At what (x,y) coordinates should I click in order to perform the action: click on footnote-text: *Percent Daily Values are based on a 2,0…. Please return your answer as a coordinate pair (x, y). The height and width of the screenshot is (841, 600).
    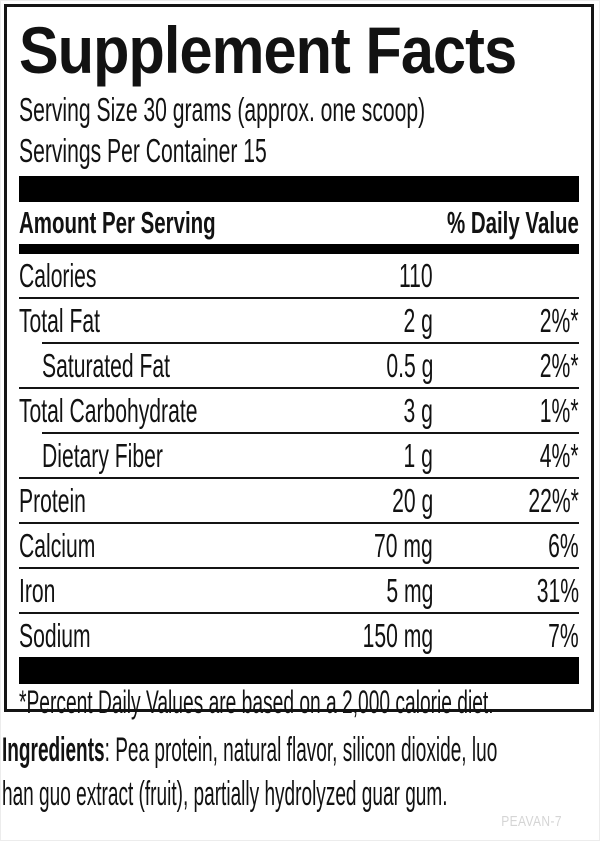
    Looking at the image, I should click on (256, 702).